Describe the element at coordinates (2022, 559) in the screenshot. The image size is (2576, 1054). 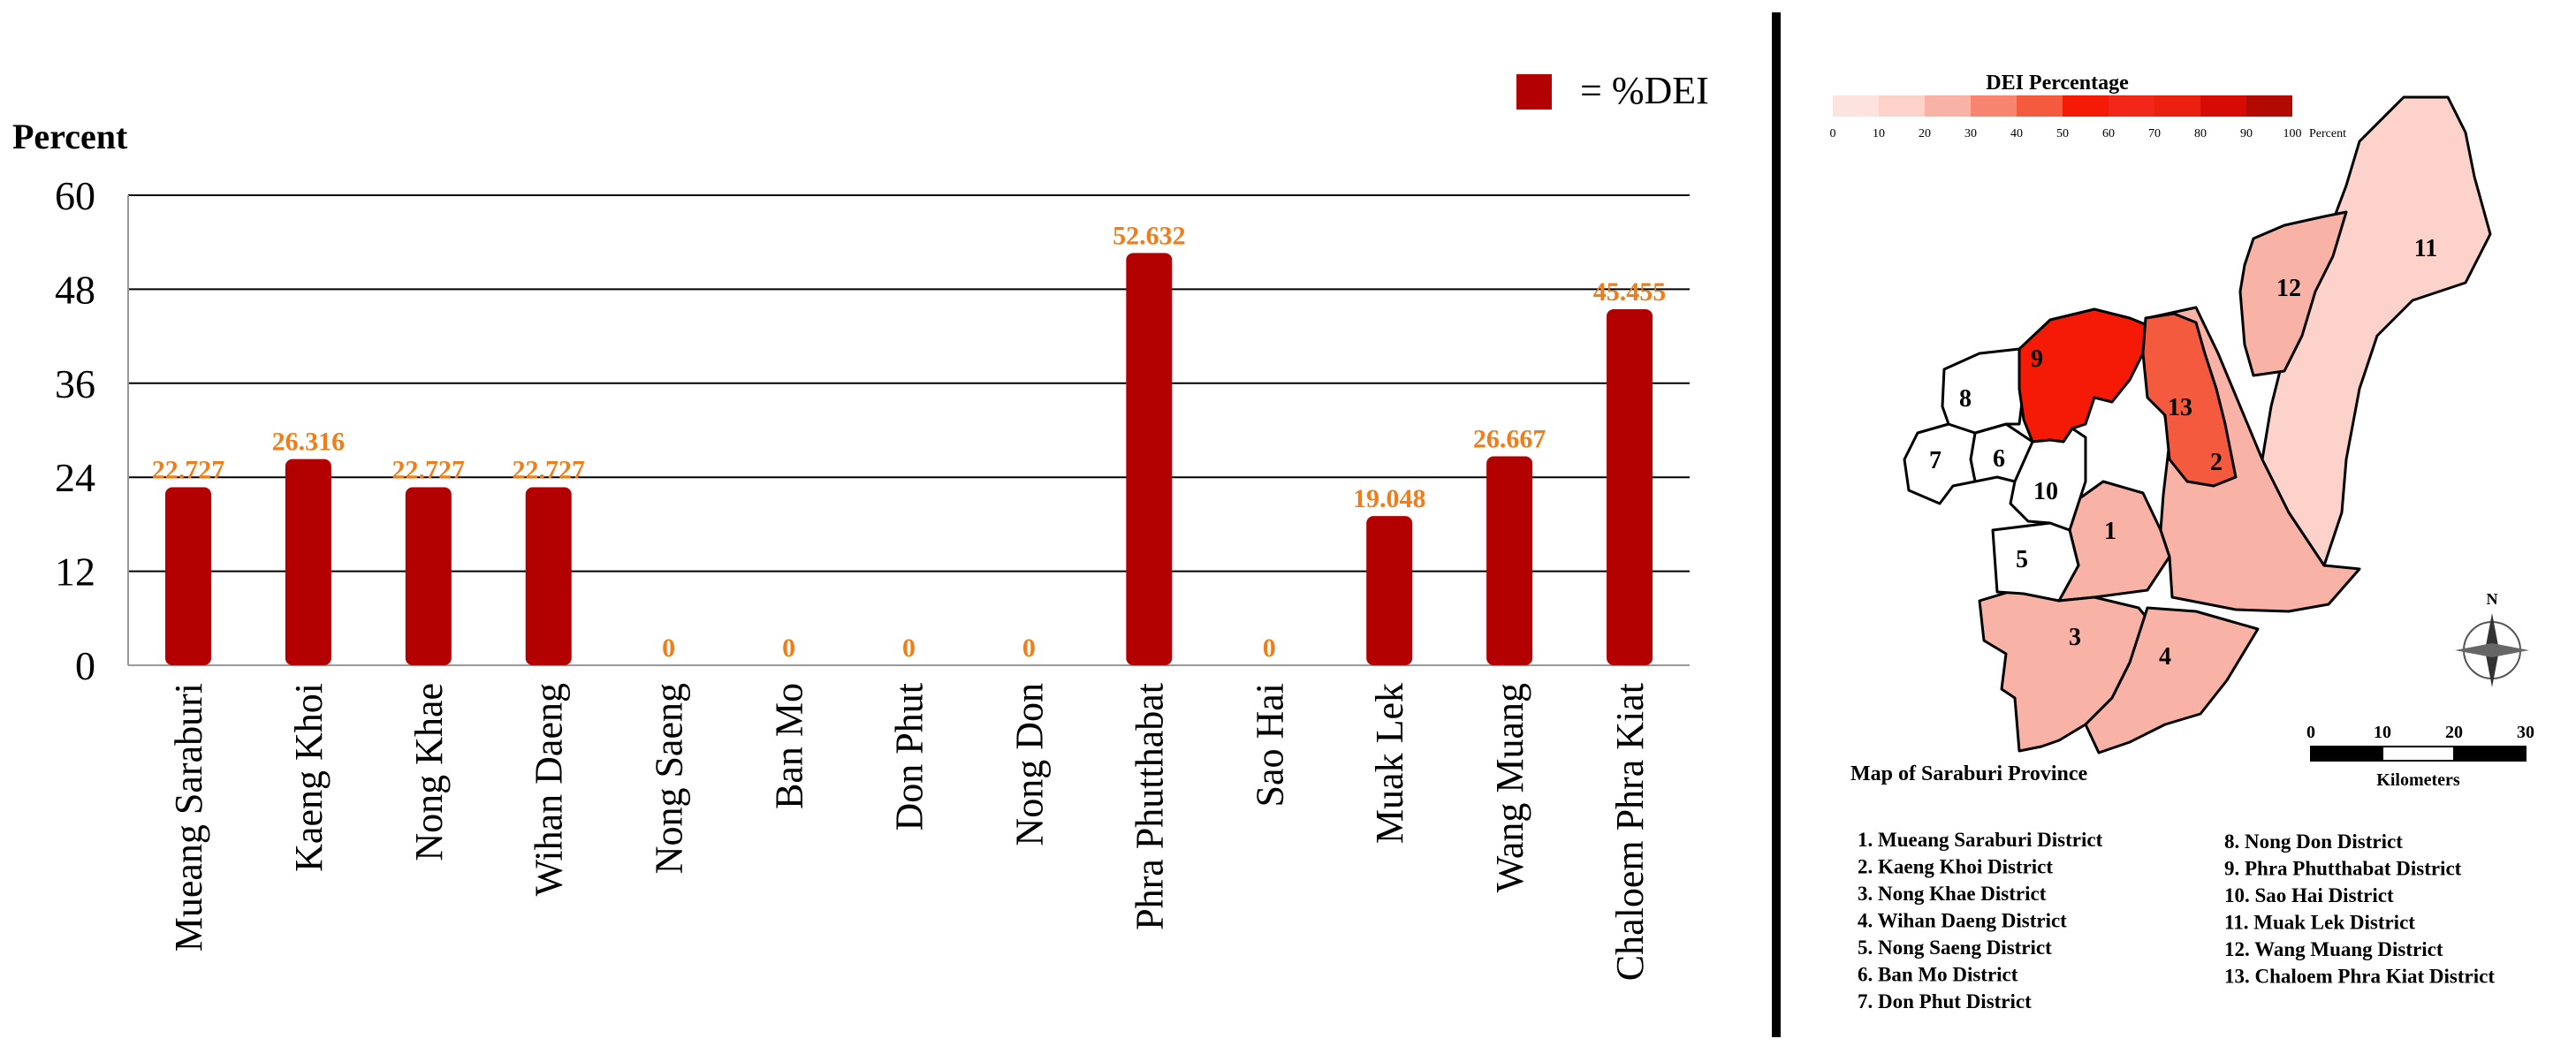
I see `district-number: 5` at that location.